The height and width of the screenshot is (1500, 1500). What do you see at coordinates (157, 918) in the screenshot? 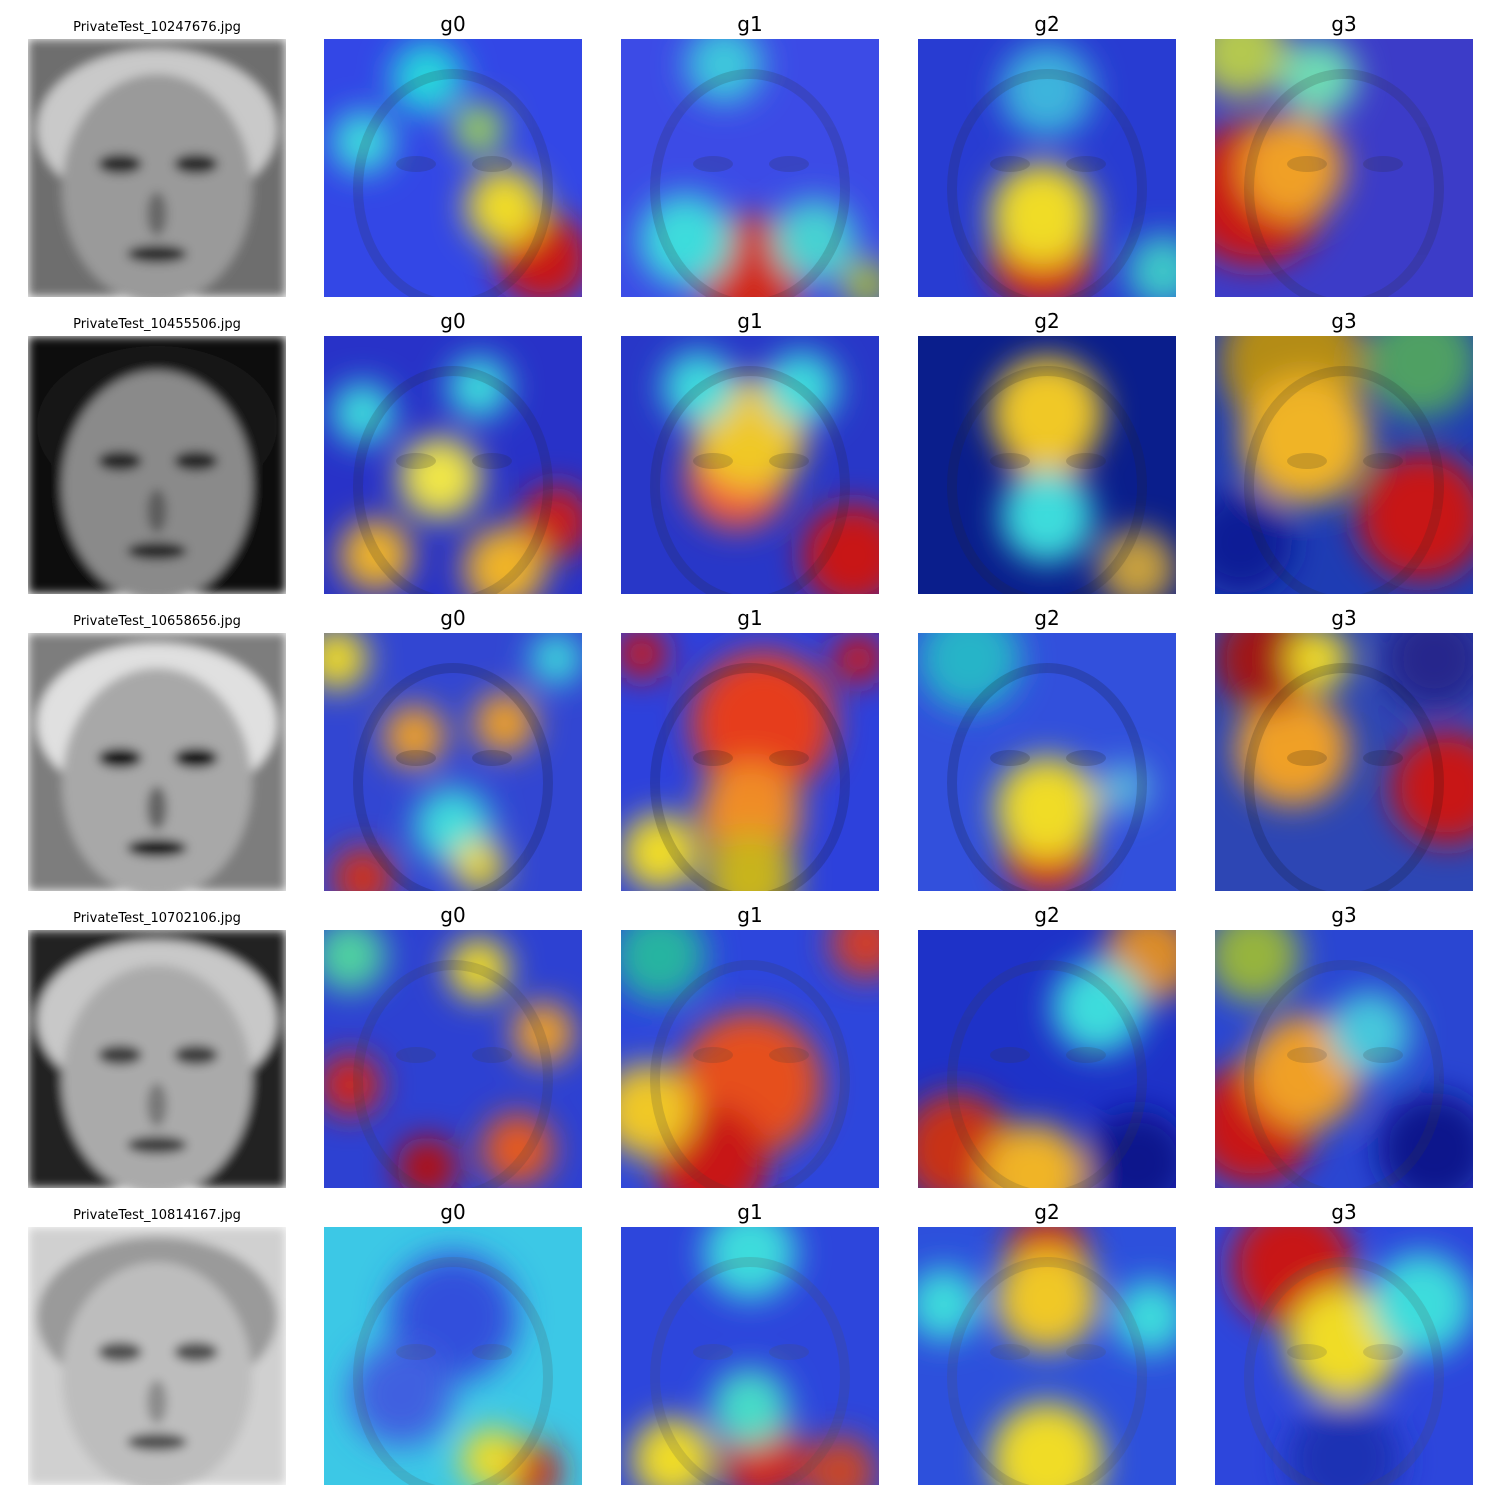
I see `image-filename: PrivateTest_10702106.jpg` at bounding box center [157, 918].